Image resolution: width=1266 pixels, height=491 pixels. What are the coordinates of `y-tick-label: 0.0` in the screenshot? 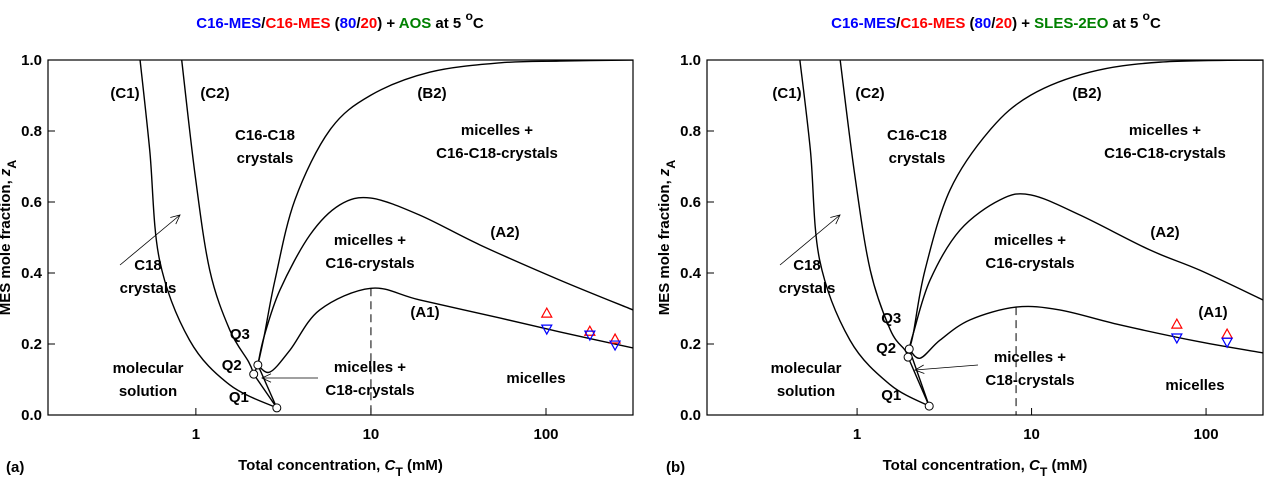 It's located at (31, 415).